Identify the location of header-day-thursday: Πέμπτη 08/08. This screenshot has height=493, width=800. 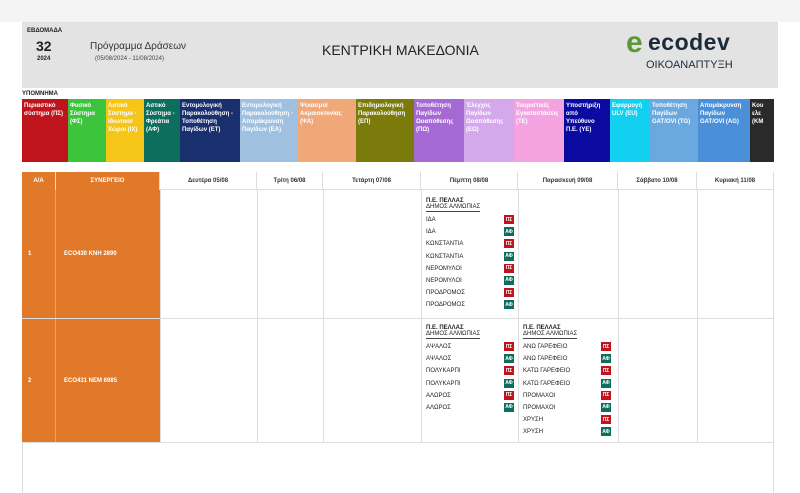
(469, 181).